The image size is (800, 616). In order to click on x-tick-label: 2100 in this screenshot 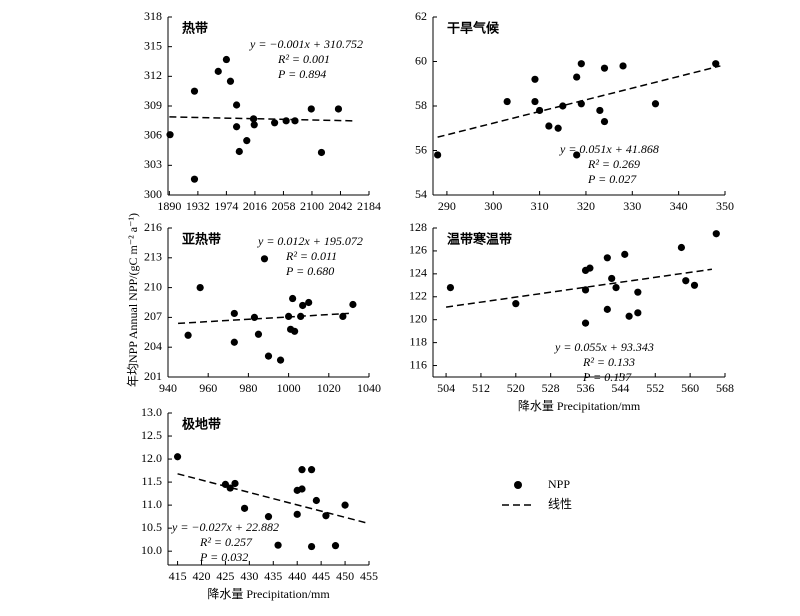, I will do `click(312, 206)`.